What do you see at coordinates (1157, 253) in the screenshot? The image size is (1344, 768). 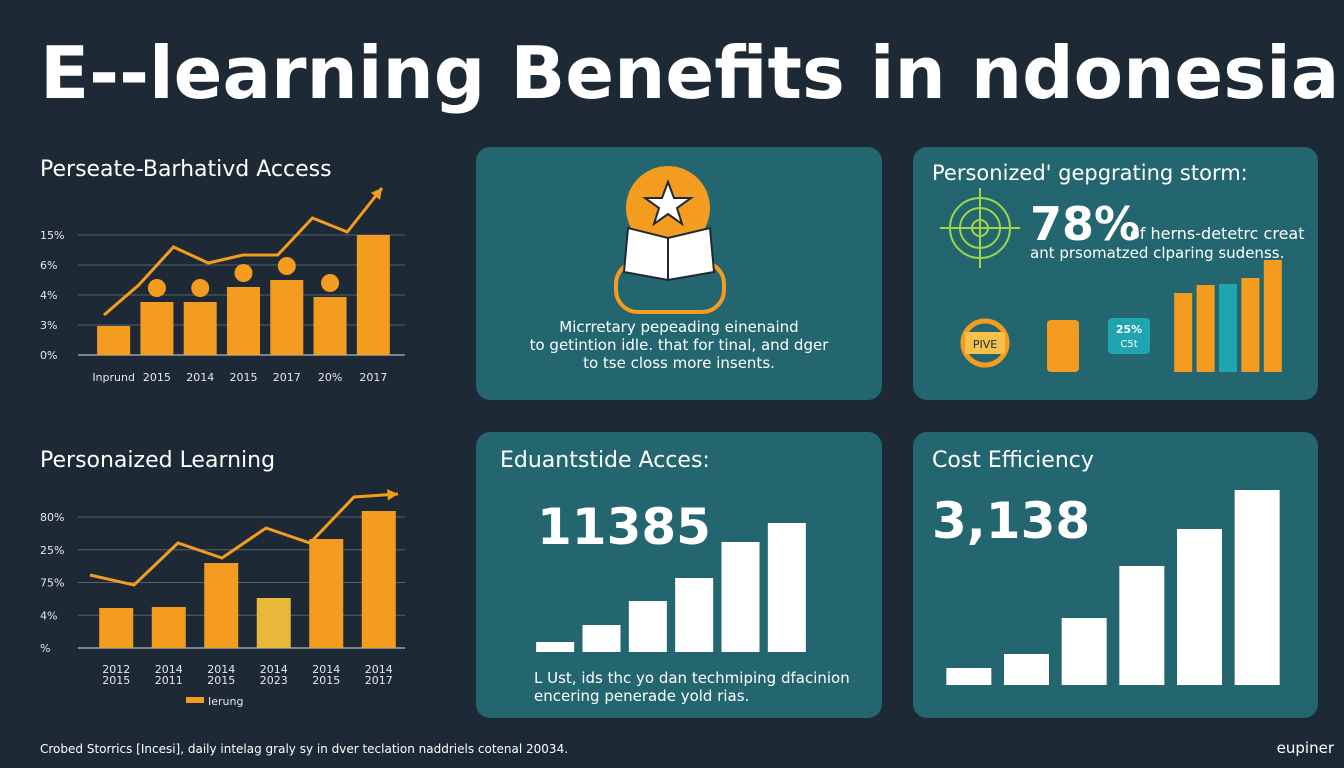 I see `stat-subtext: ant prsomatzed clparing sudenss.` at bounding box center [1157, 253].